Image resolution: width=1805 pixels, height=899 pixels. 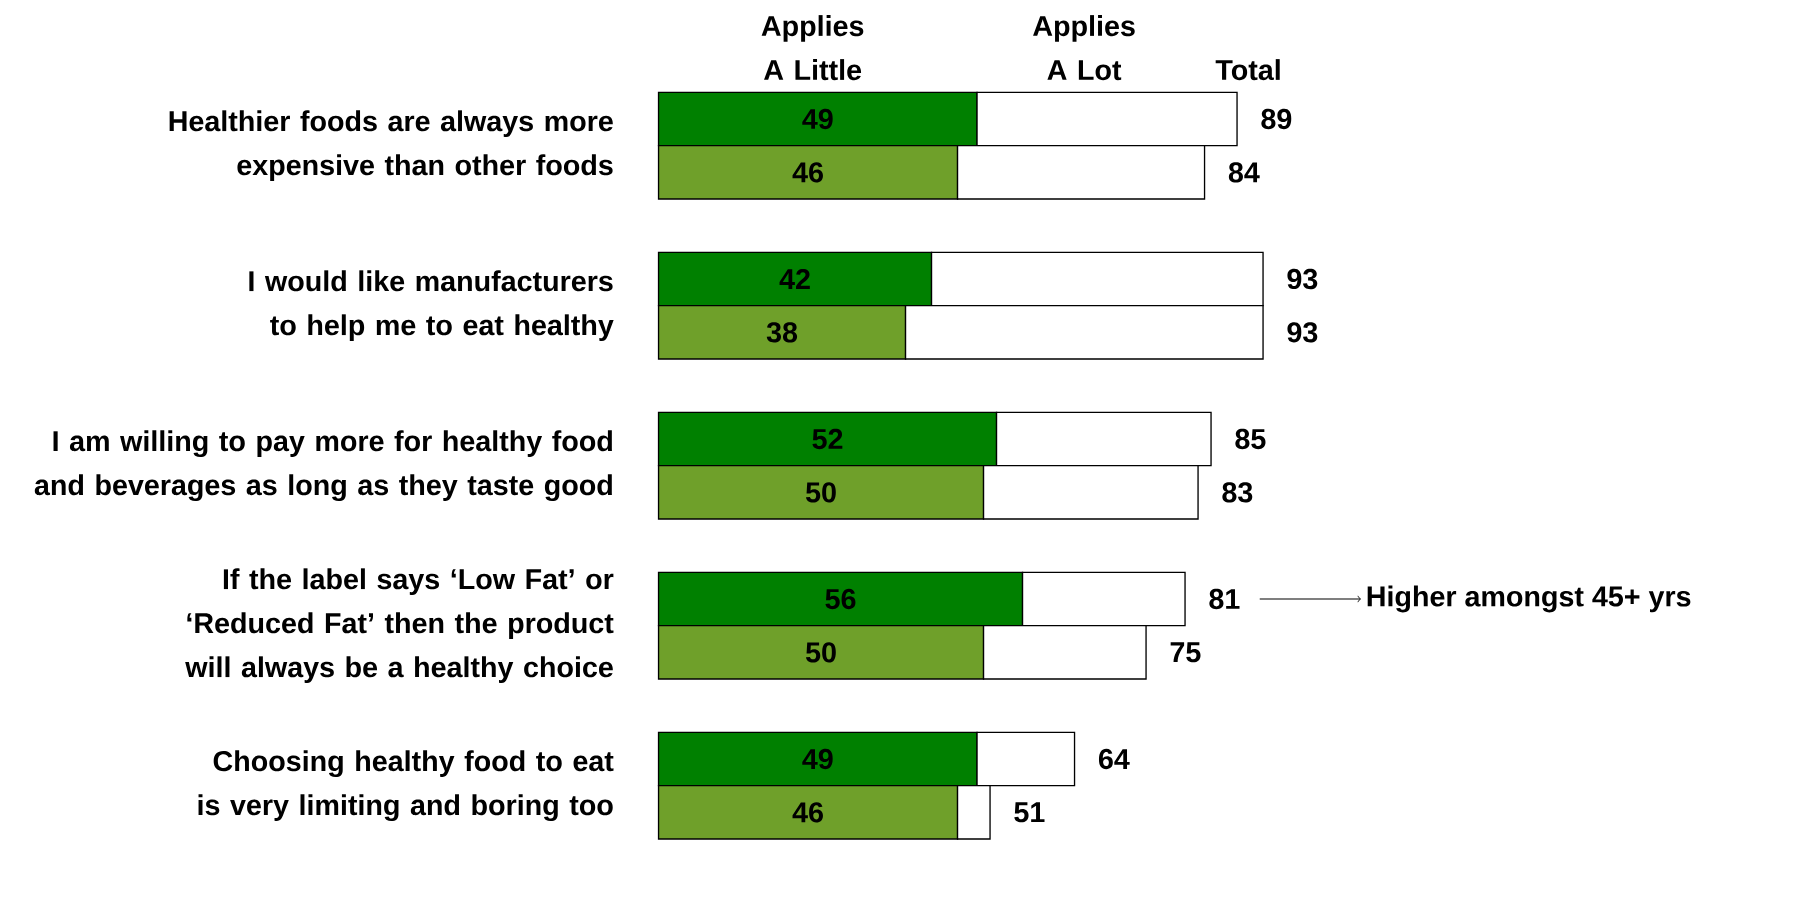 I want to click on y-tick-label: I am willing to pay more for healthy food and beverages as long as they taste good, so click(x=323, y=466).